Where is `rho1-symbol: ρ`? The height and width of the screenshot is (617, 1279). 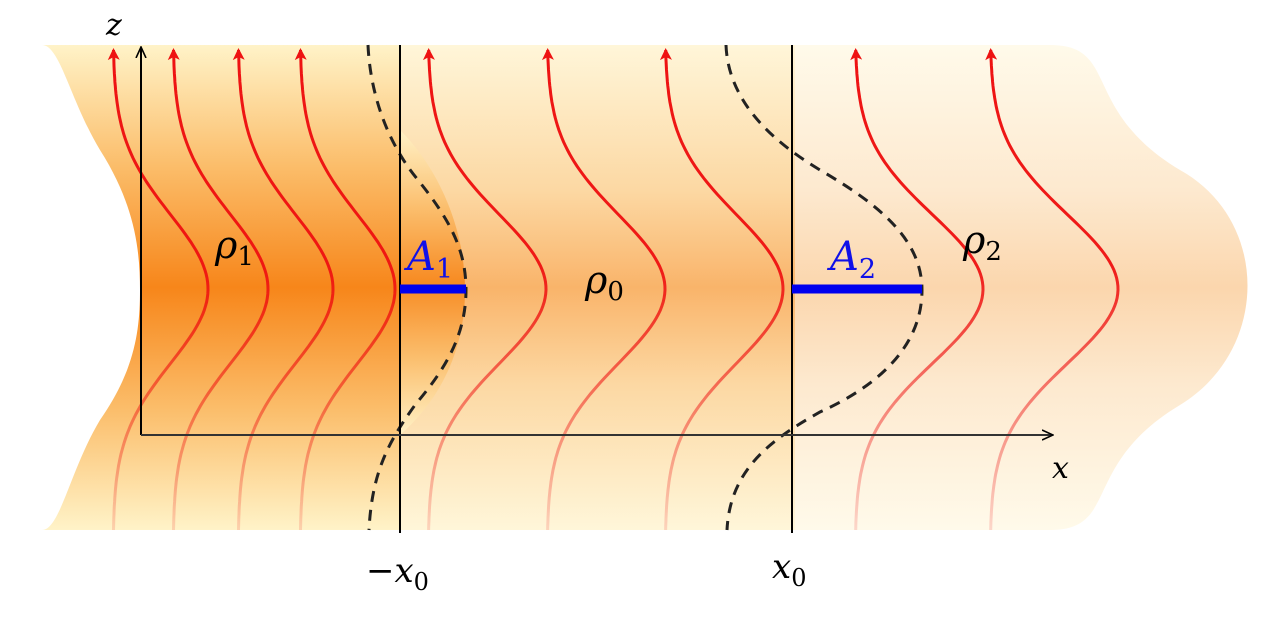 rho1-symbol: ρ is located at coordinates (226, 245).